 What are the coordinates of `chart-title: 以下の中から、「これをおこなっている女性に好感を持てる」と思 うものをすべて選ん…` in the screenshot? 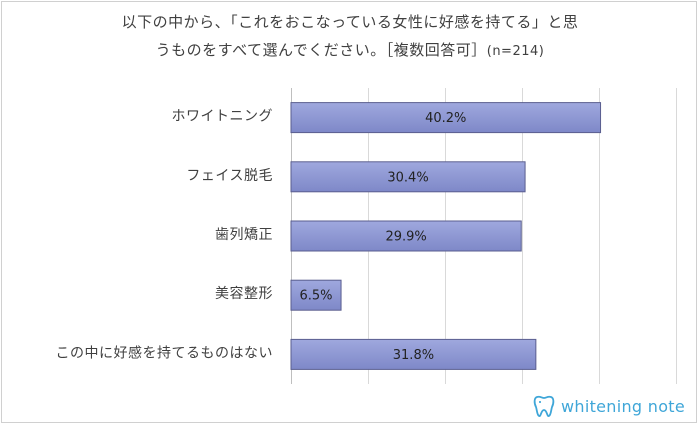 It's located at (350, 37).